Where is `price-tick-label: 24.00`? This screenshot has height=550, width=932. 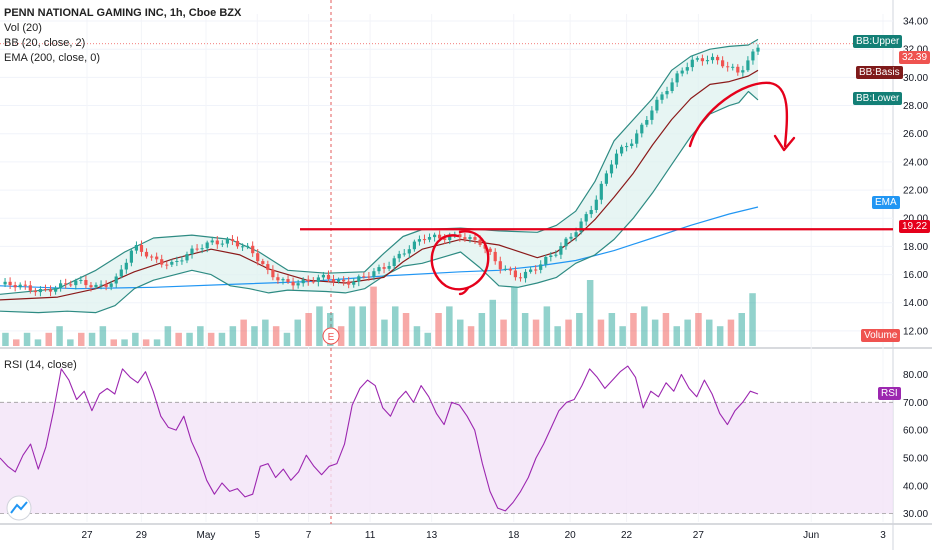
price-tick-label: 24.00 is located at coordinates (915, 162).